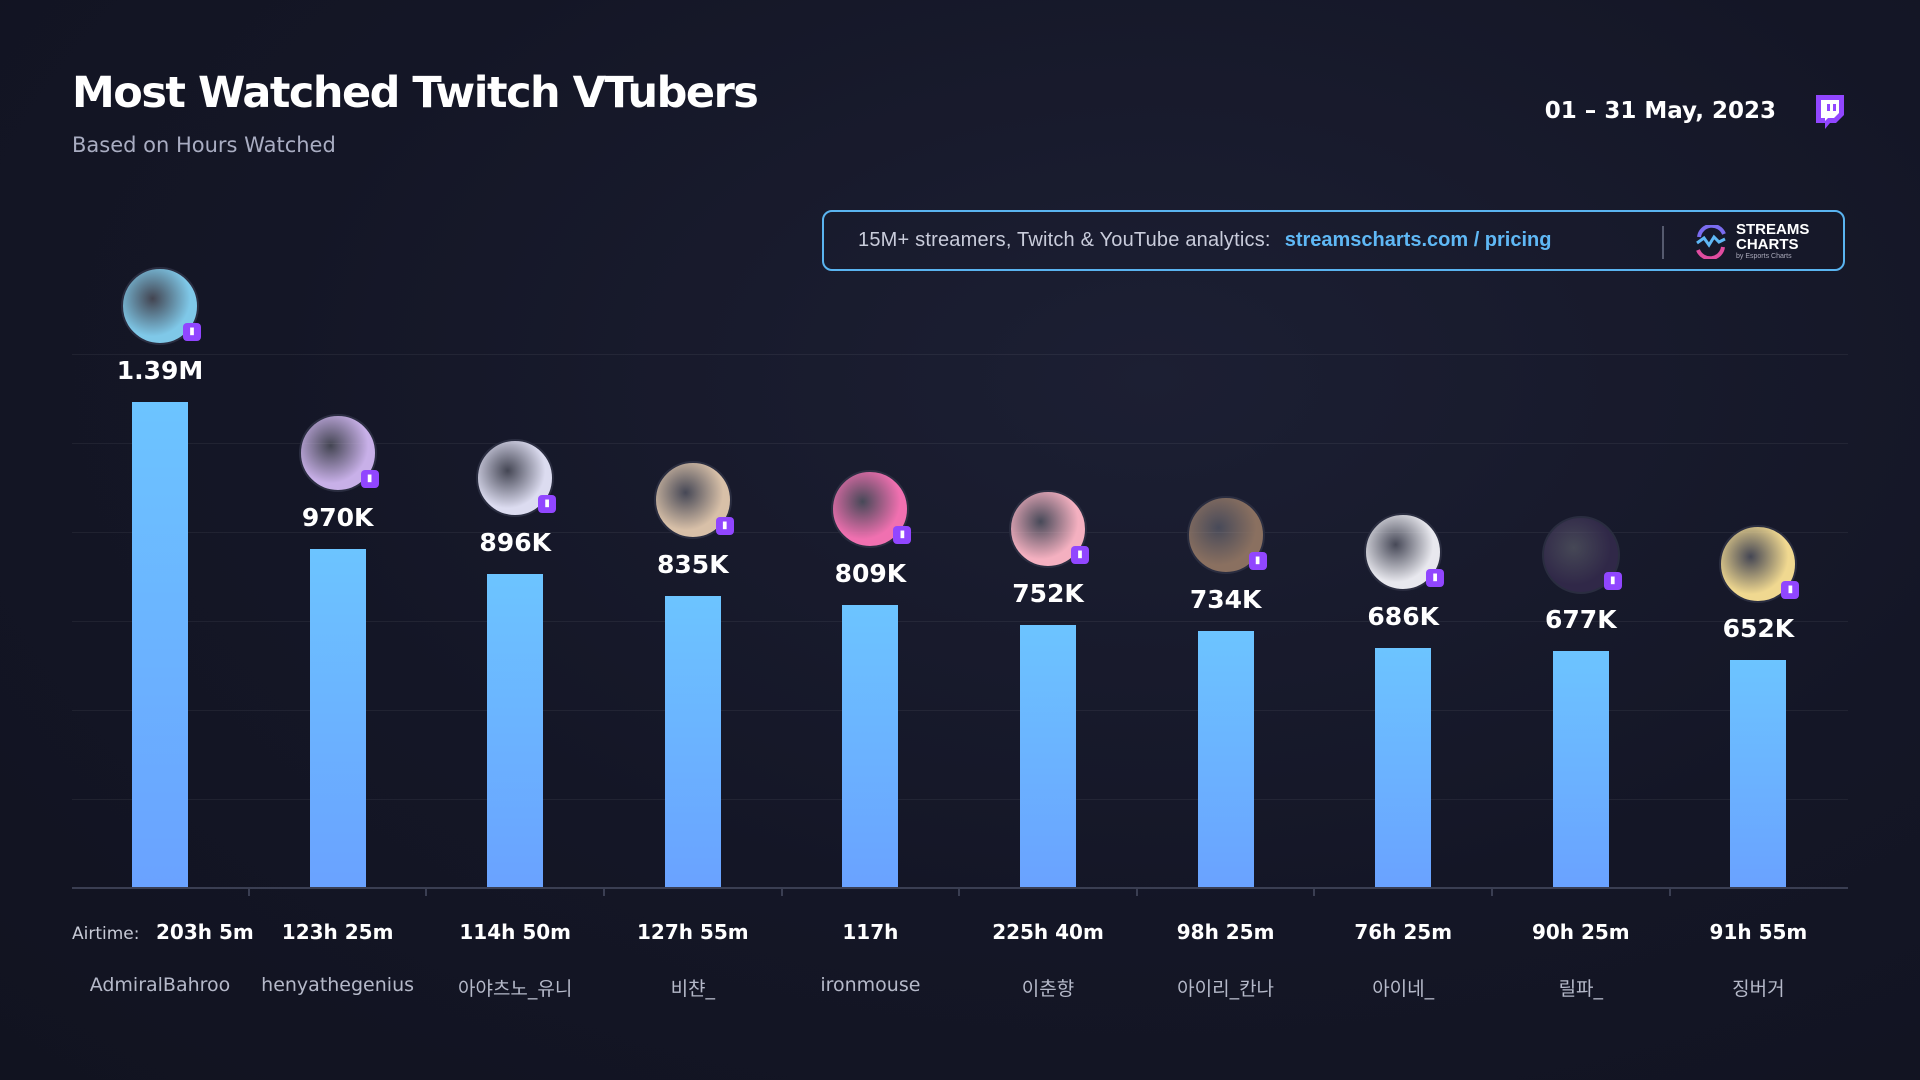 This screenshot has width=1920, height=1080. I want to click on airtime-value: 76h 25m, so click(1403, 932).